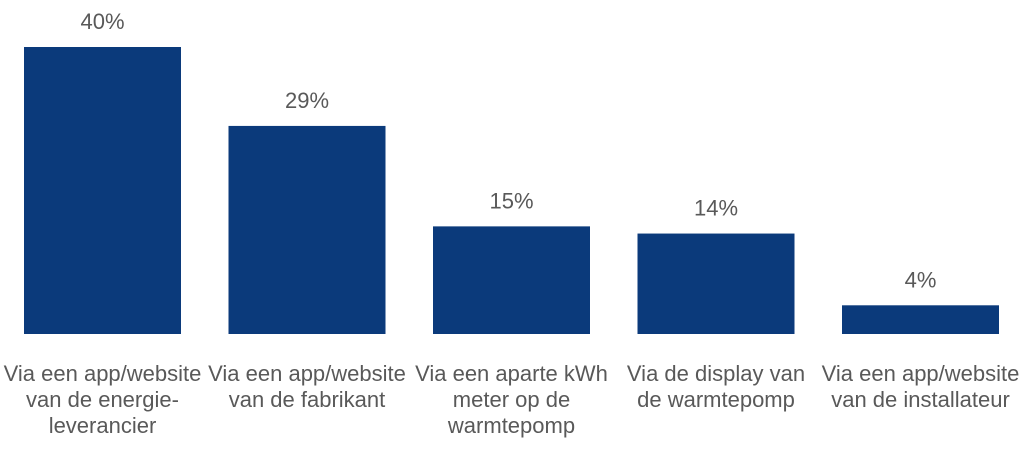 The image size is (1021, 472). Describe the element at coordinates (102, 21) in the screenshot. I see `value-label: 40%` at that location.